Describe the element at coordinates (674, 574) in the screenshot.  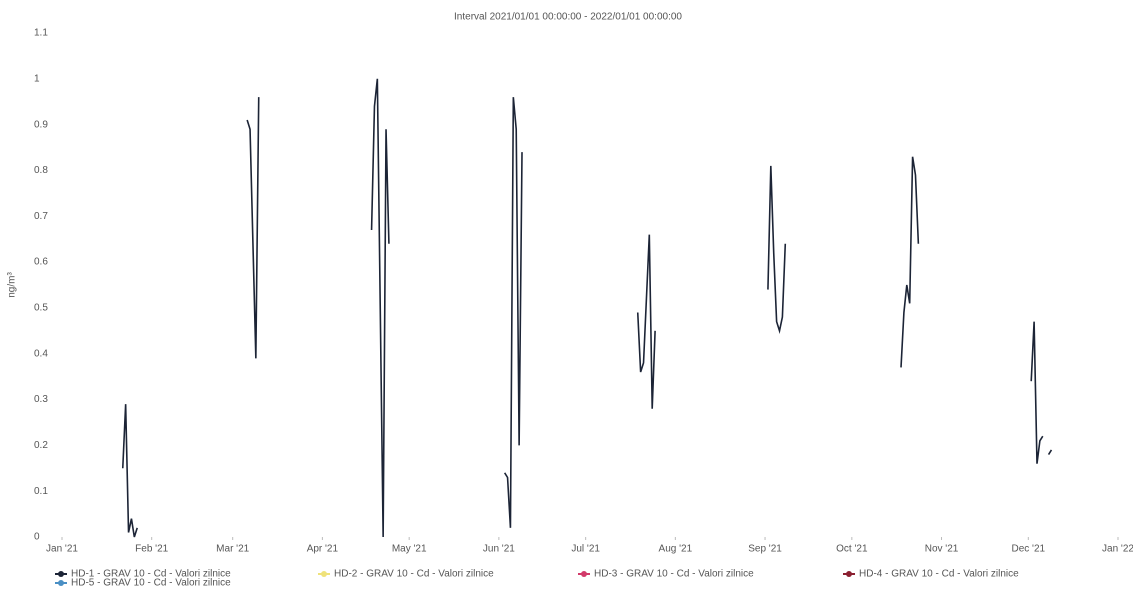
I see `legend-label: HD-3 - GRAV 10 - Cd - Valori zilnice` at that location.